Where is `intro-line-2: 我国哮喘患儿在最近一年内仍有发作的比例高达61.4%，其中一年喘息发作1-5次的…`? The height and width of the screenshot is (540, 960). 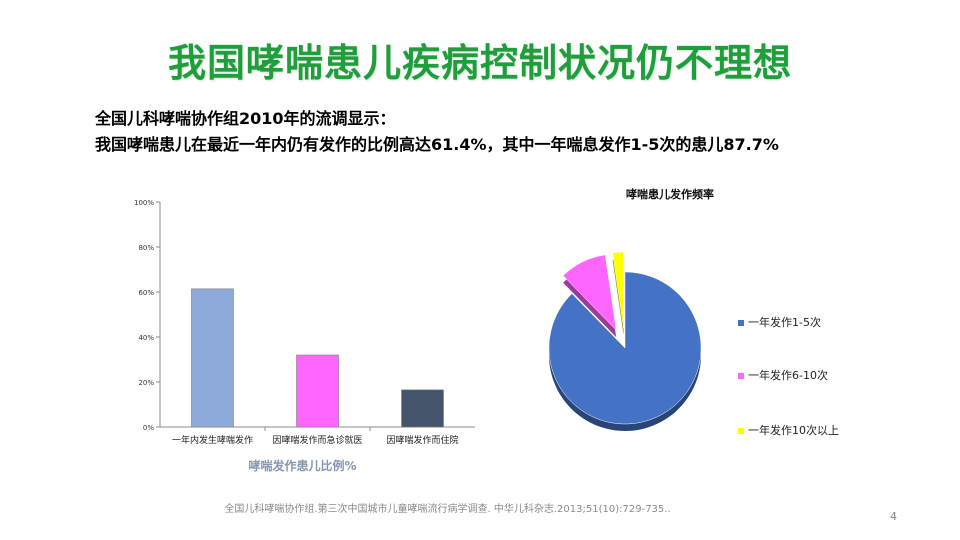 intro-line-2: 我国哮喘患儿在最近一年内仍有发作的比例高达61.4%，其中一年喘息发作1-5次的… is located at coordinates (437, 144).